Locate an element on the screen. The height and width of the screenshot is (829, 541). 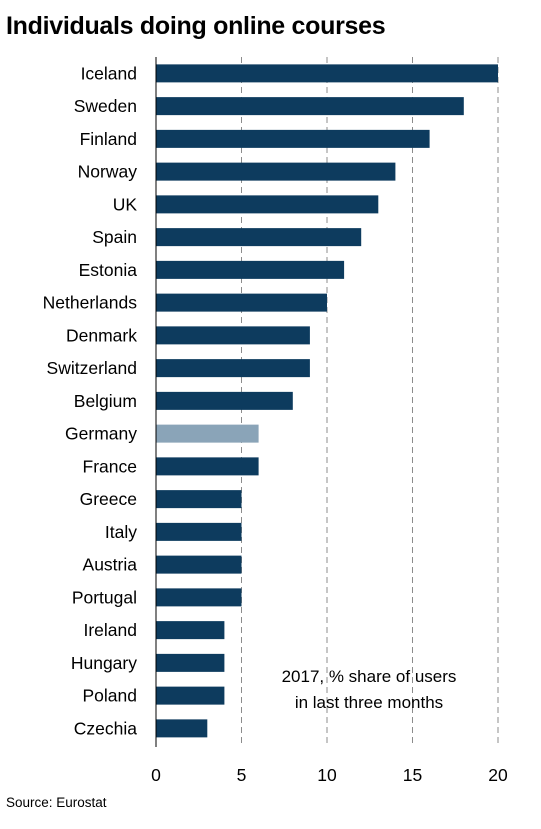
category-label: Iceland is located at coordinates (109, 73).